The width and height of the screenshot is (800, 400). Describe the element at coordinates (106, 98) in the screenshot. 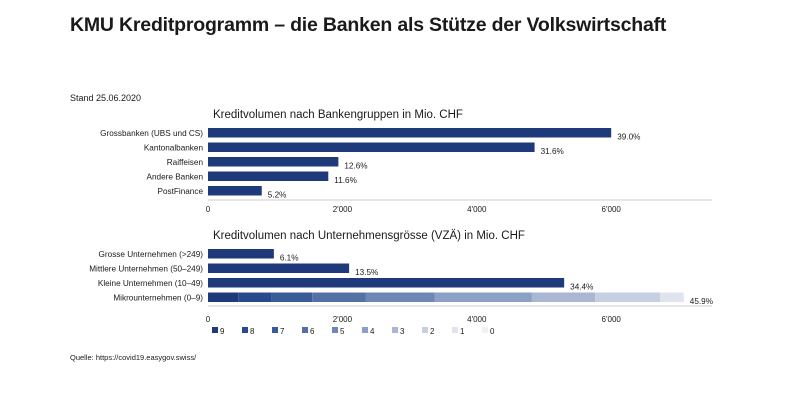

I see `stand-date: Stand 25.06.2020` at that location.